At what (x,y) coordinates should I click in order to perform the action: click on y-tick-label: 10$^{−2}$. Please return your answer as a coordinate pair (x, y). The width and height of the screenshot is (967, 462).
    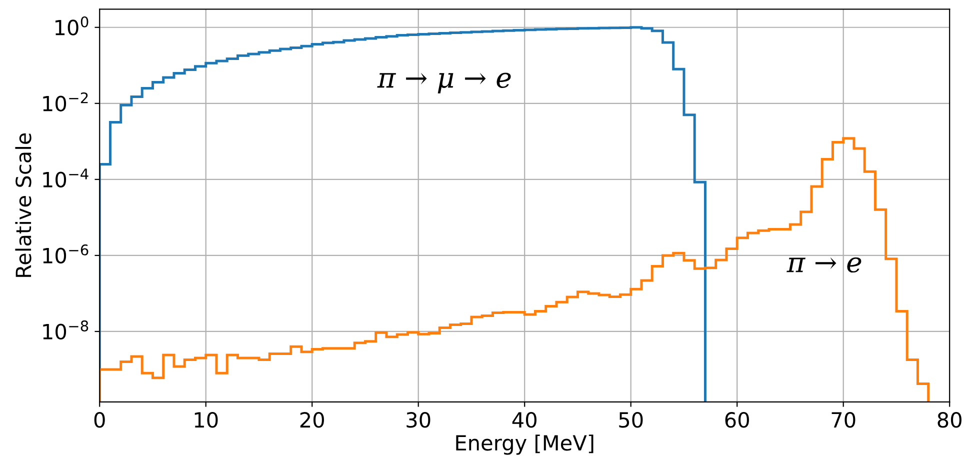
    Looking at the image, I should click on (65, 102).